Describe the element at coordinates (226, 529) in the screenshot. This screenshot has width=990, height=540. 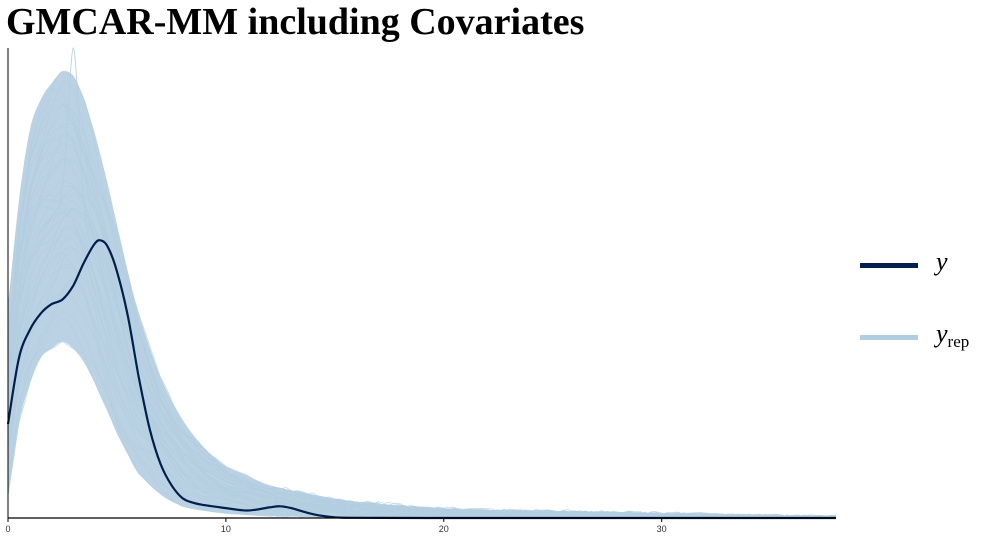
I see `x-tick-label: 10` at that location.